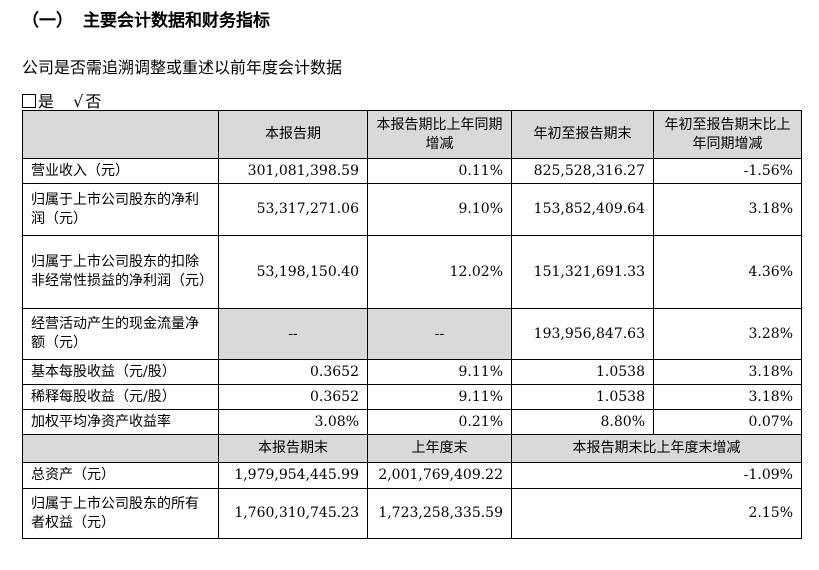 This screenshot has height=570, width=819. Describe the element at coordinates (582, 171) in the screenshot. I see `cell-value: 825,528,316.27` at that location.